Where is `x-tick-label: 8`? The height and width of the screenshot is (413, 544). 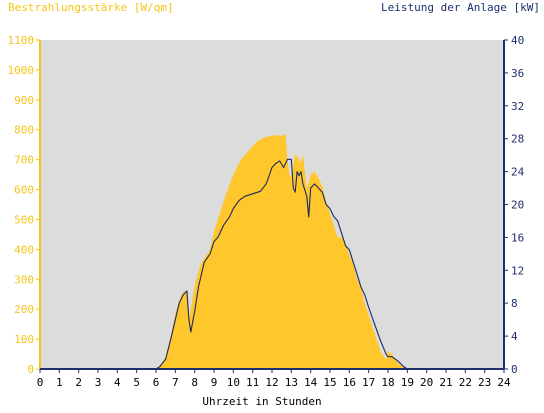 x-tick-label: 8 is located at coordinates (194, 382).